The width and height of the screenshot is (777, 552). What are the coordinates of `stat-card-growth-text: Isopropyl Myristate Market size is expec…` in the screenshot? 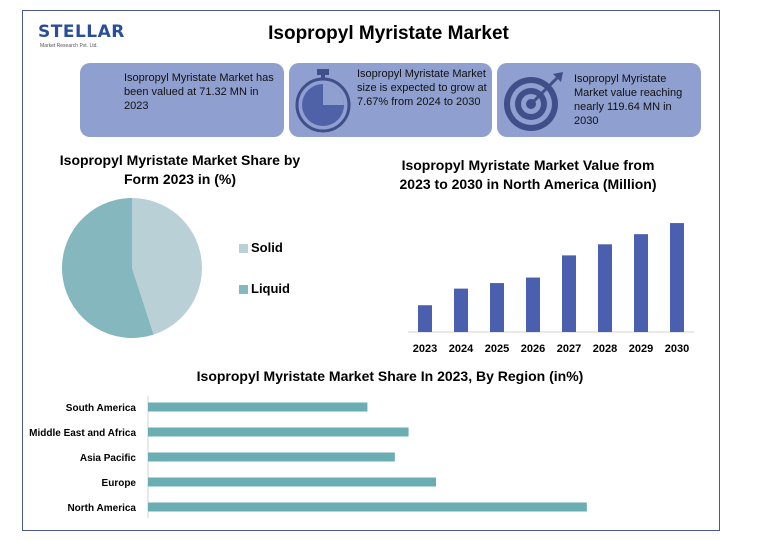 It's located at (422, 88).